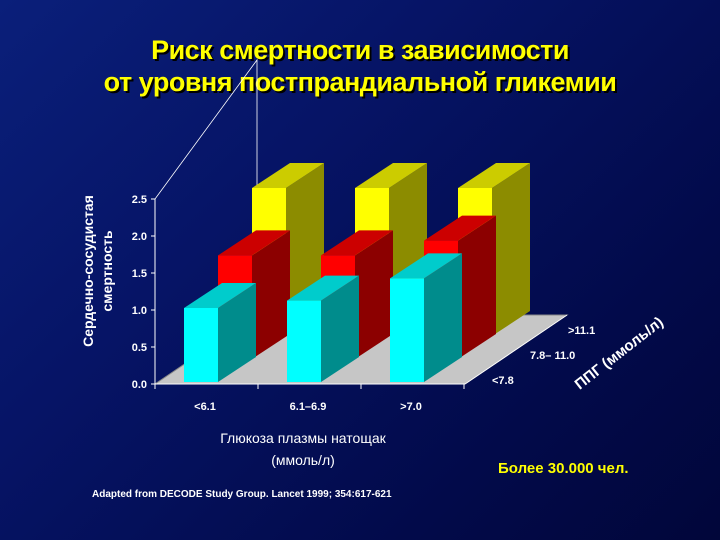 This screenshot has height=540, width=720. What do you see at coordinates (360, 82) in the screenshot?
I see `slide-title-line2: от уровня постпрандиальной гликемии` at bounding box center [360, 82].